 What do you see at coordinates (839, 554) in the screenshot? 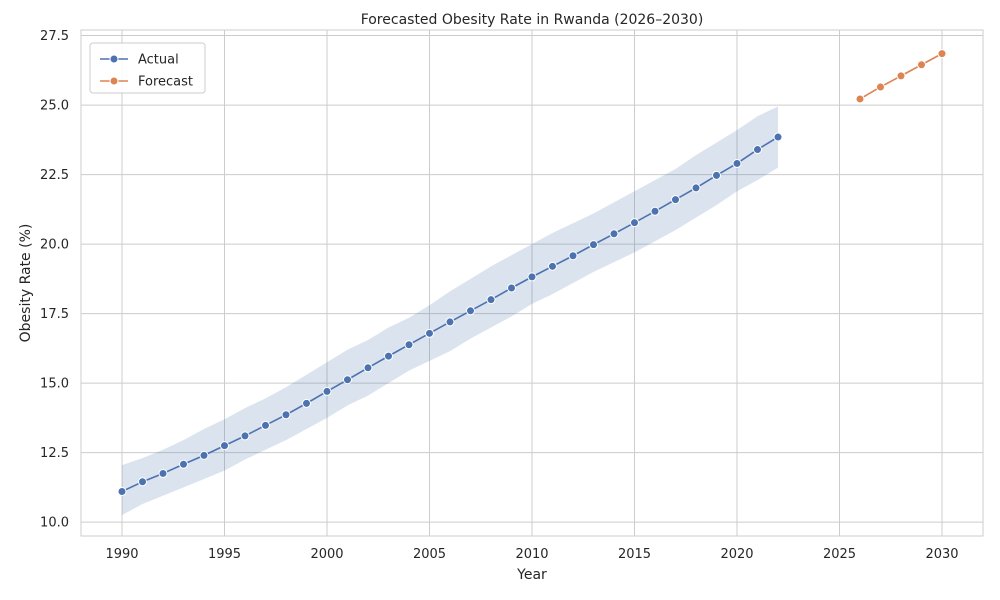
I see `x-tick-label: 2025` at bounding box center [839, 554].